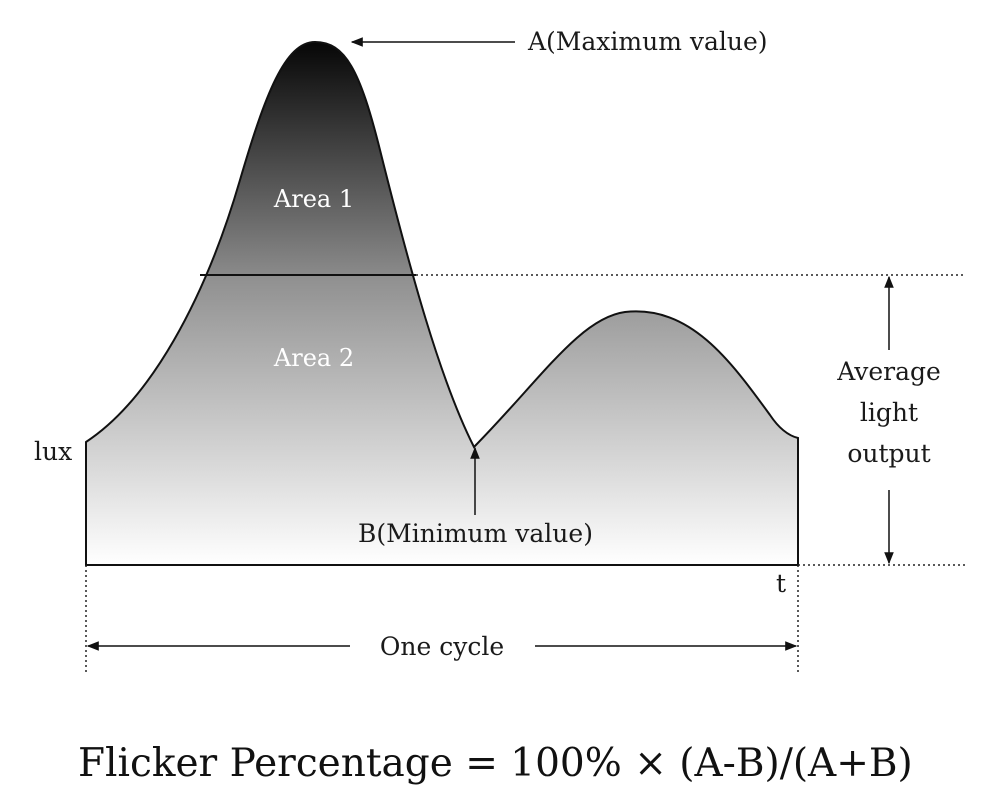 The image size is (1000, 801). I want to click on area1-label: Area 1, so click(313, 199).